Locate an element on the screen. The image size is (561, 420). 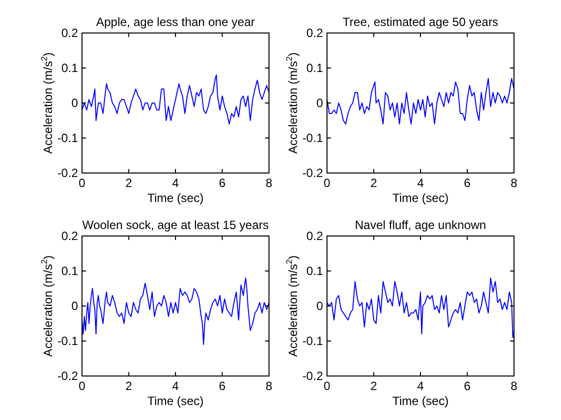
chart-title: Navel fluff, age unknown is located at coordinates (420, 225).